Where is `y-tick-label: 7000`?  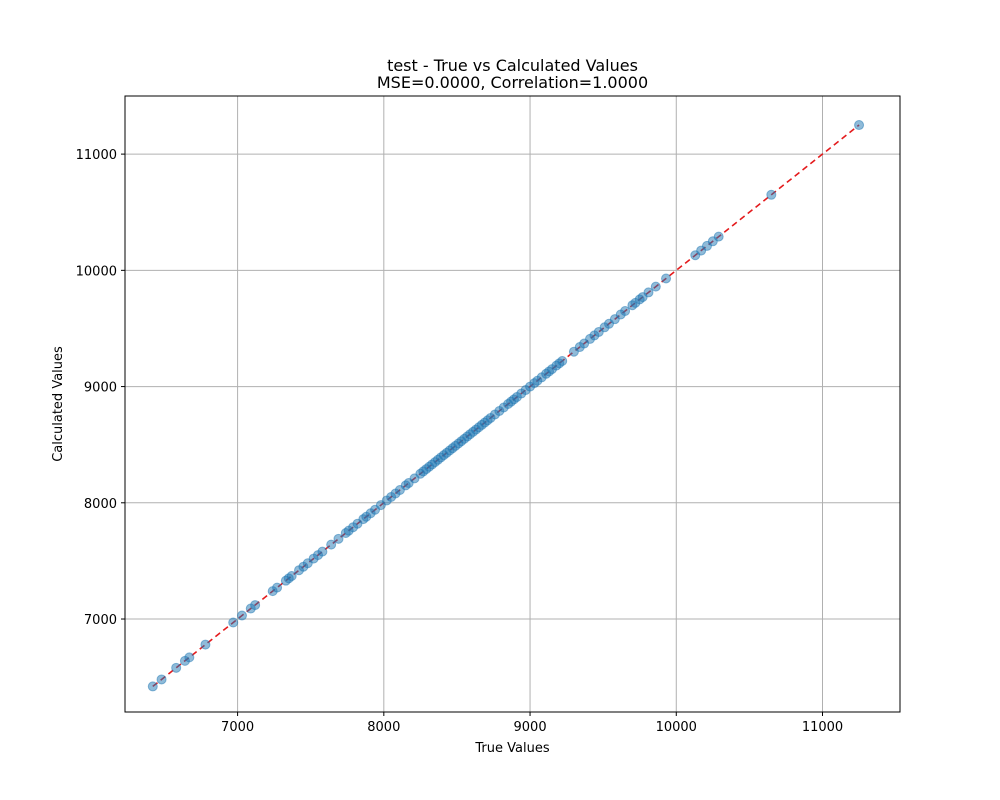 y-tick-label: 7000 is located at coordinates (100, 620).